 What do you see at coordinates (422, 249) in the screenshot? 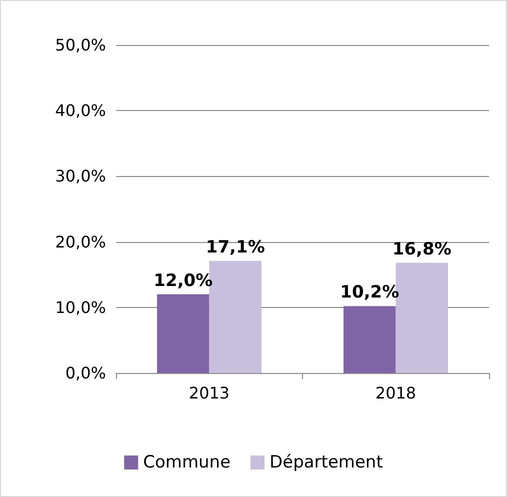
I see `data-label: 16,8%` at bounding box center [422, 249].